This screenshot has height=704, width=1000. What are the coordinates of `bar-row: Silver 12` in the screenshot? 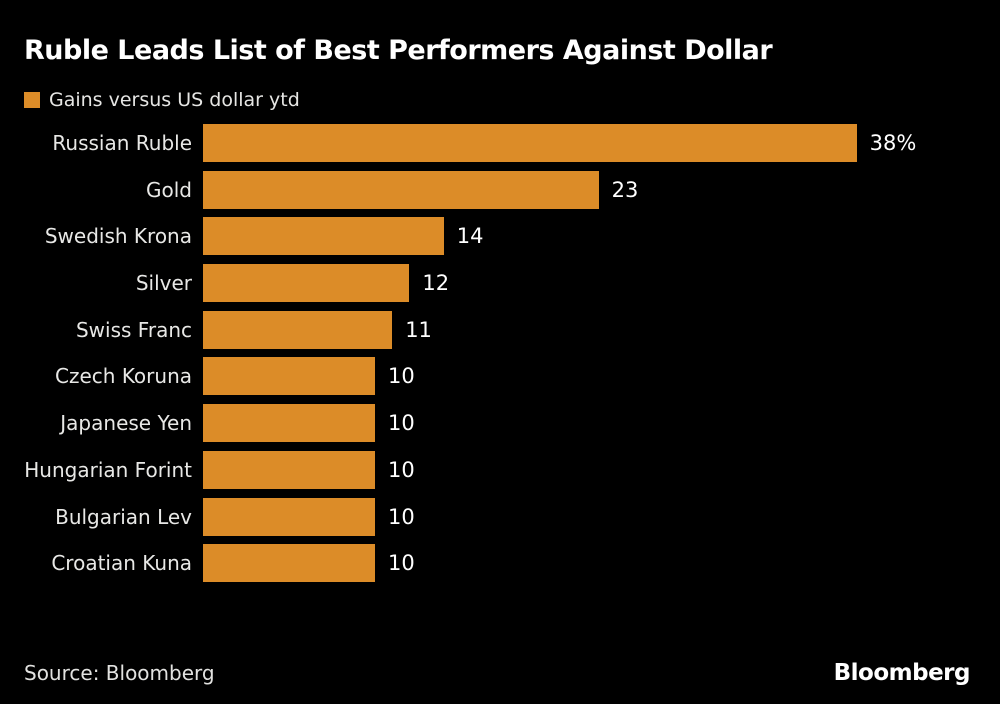 It's located at (500, 283).